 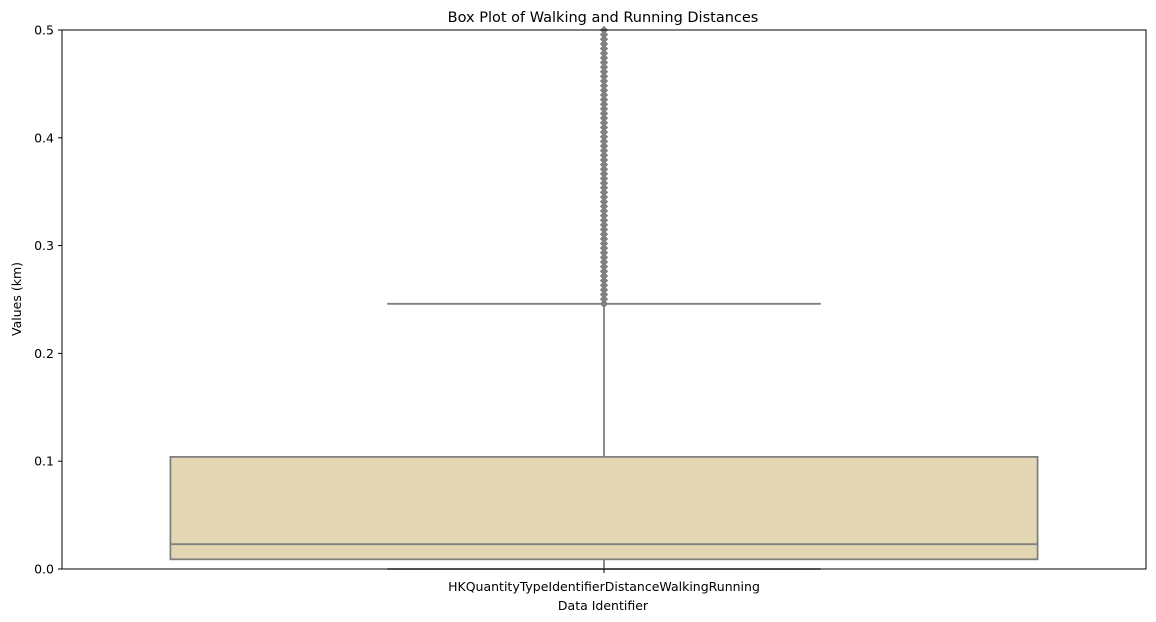 I want to click on y-tick-label: 0.0, so click(x=44, y=569).